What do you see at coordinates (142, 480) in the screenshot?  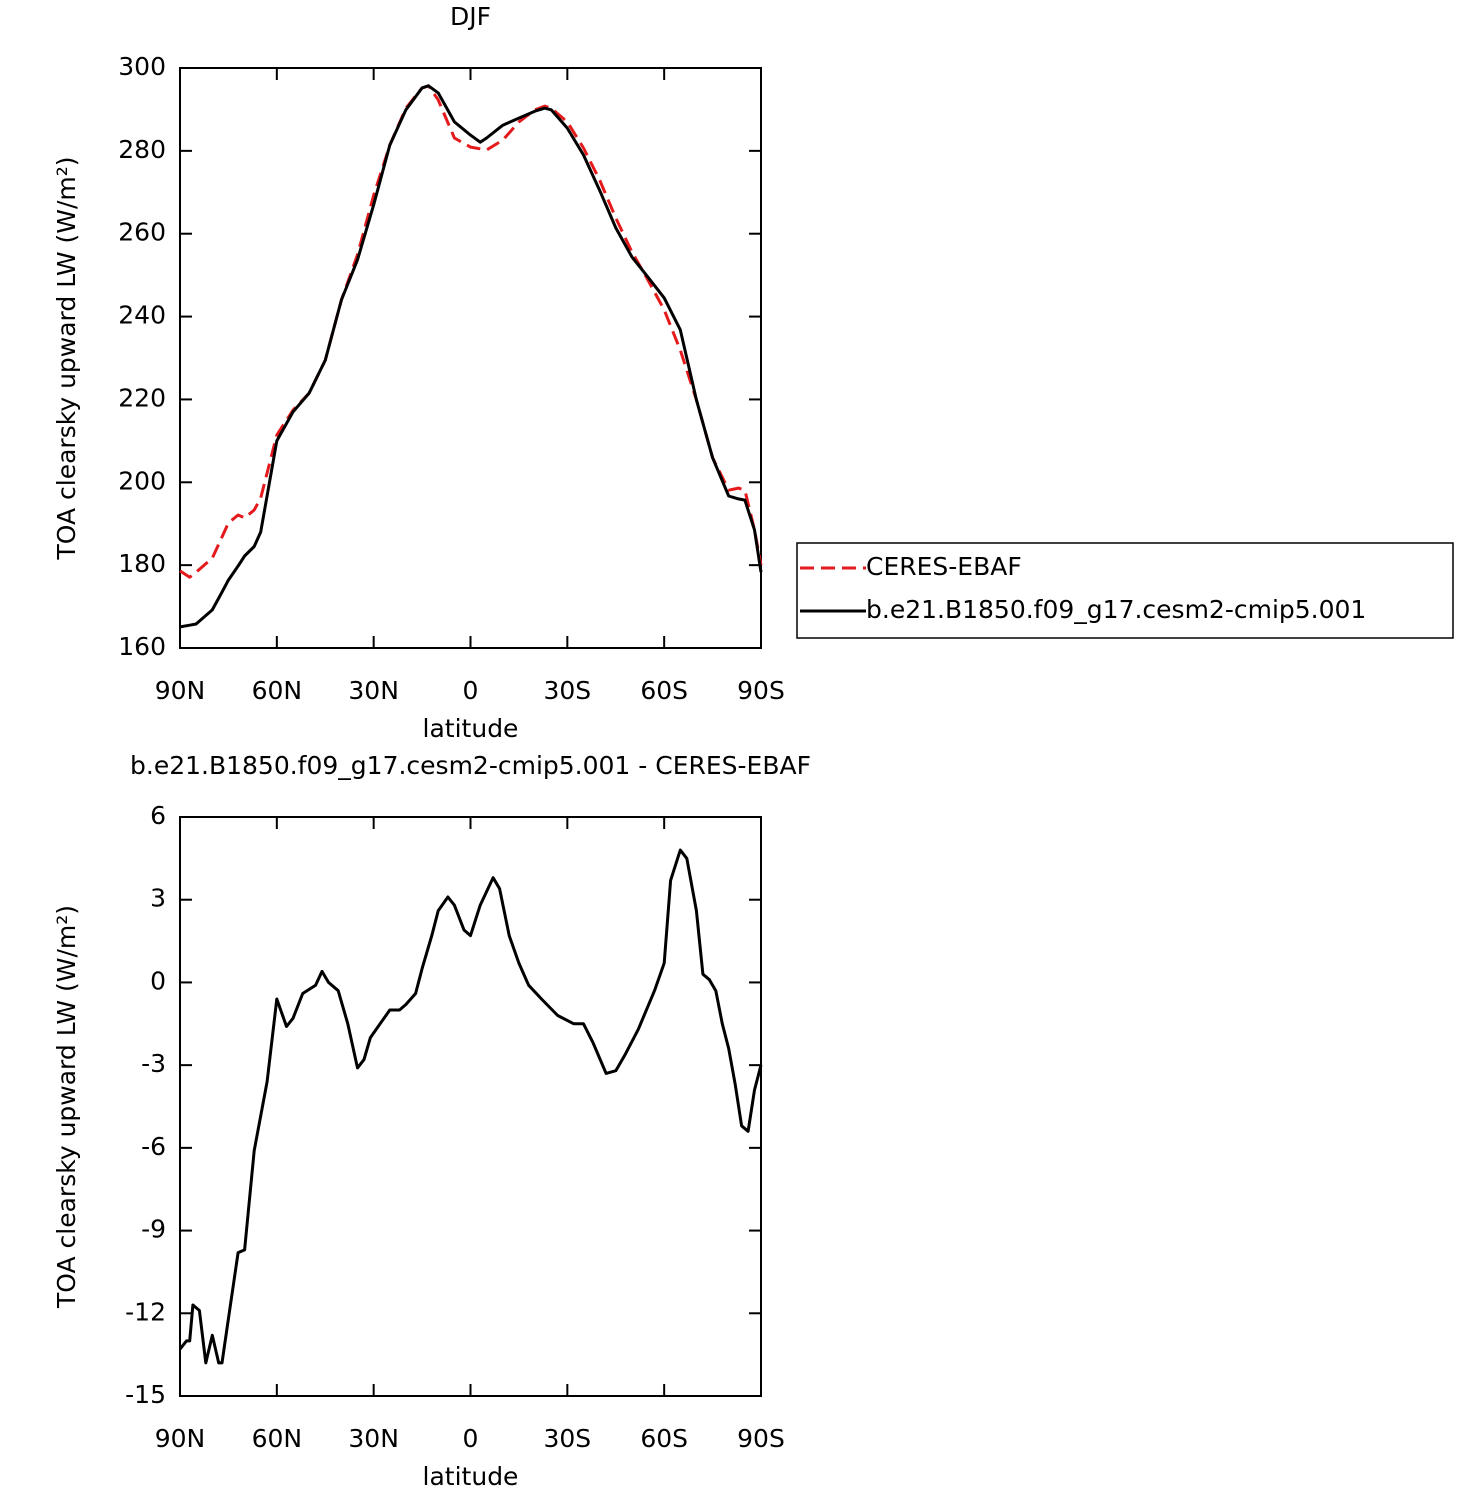 I see `y-tick-label: 200` at bounding box center [142, 480].